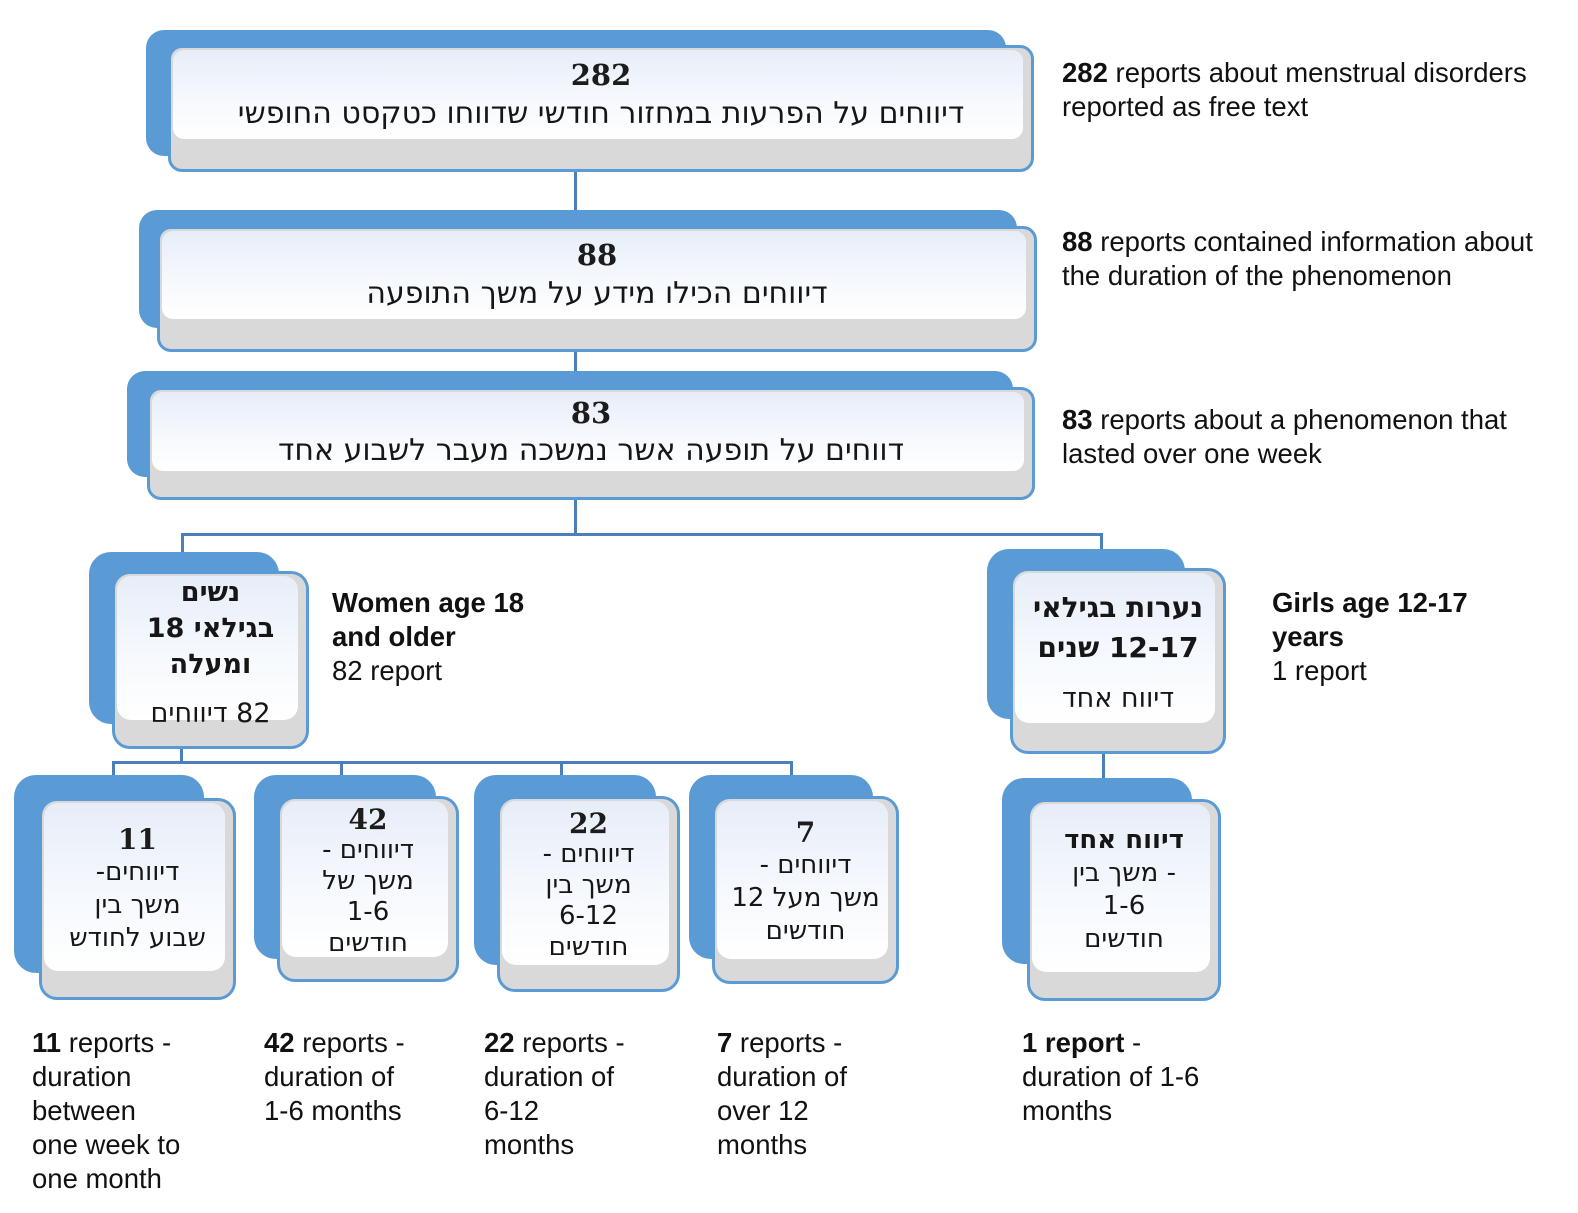 The width and height of the screenshot is (1578, 1213). Describe the element at coordinates (1124, 873) in the screenshot. I see `node-1report-line: - משך בין` at that location.